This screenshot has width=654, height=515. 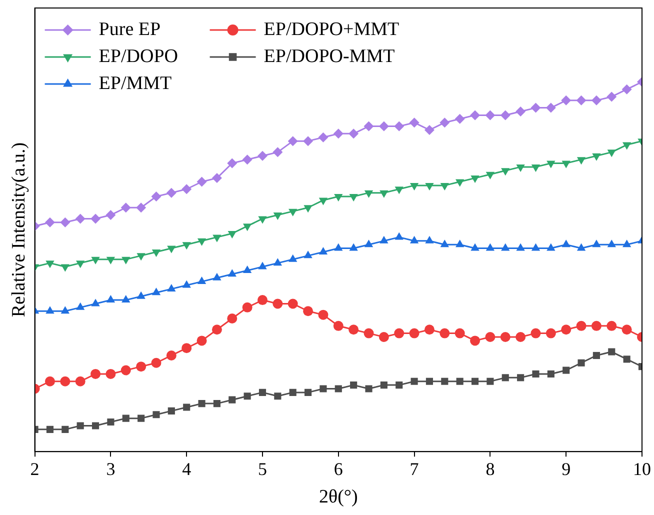 I want to click on legend-label: EP/DOPO+MMT, so click(x=332, y=29).